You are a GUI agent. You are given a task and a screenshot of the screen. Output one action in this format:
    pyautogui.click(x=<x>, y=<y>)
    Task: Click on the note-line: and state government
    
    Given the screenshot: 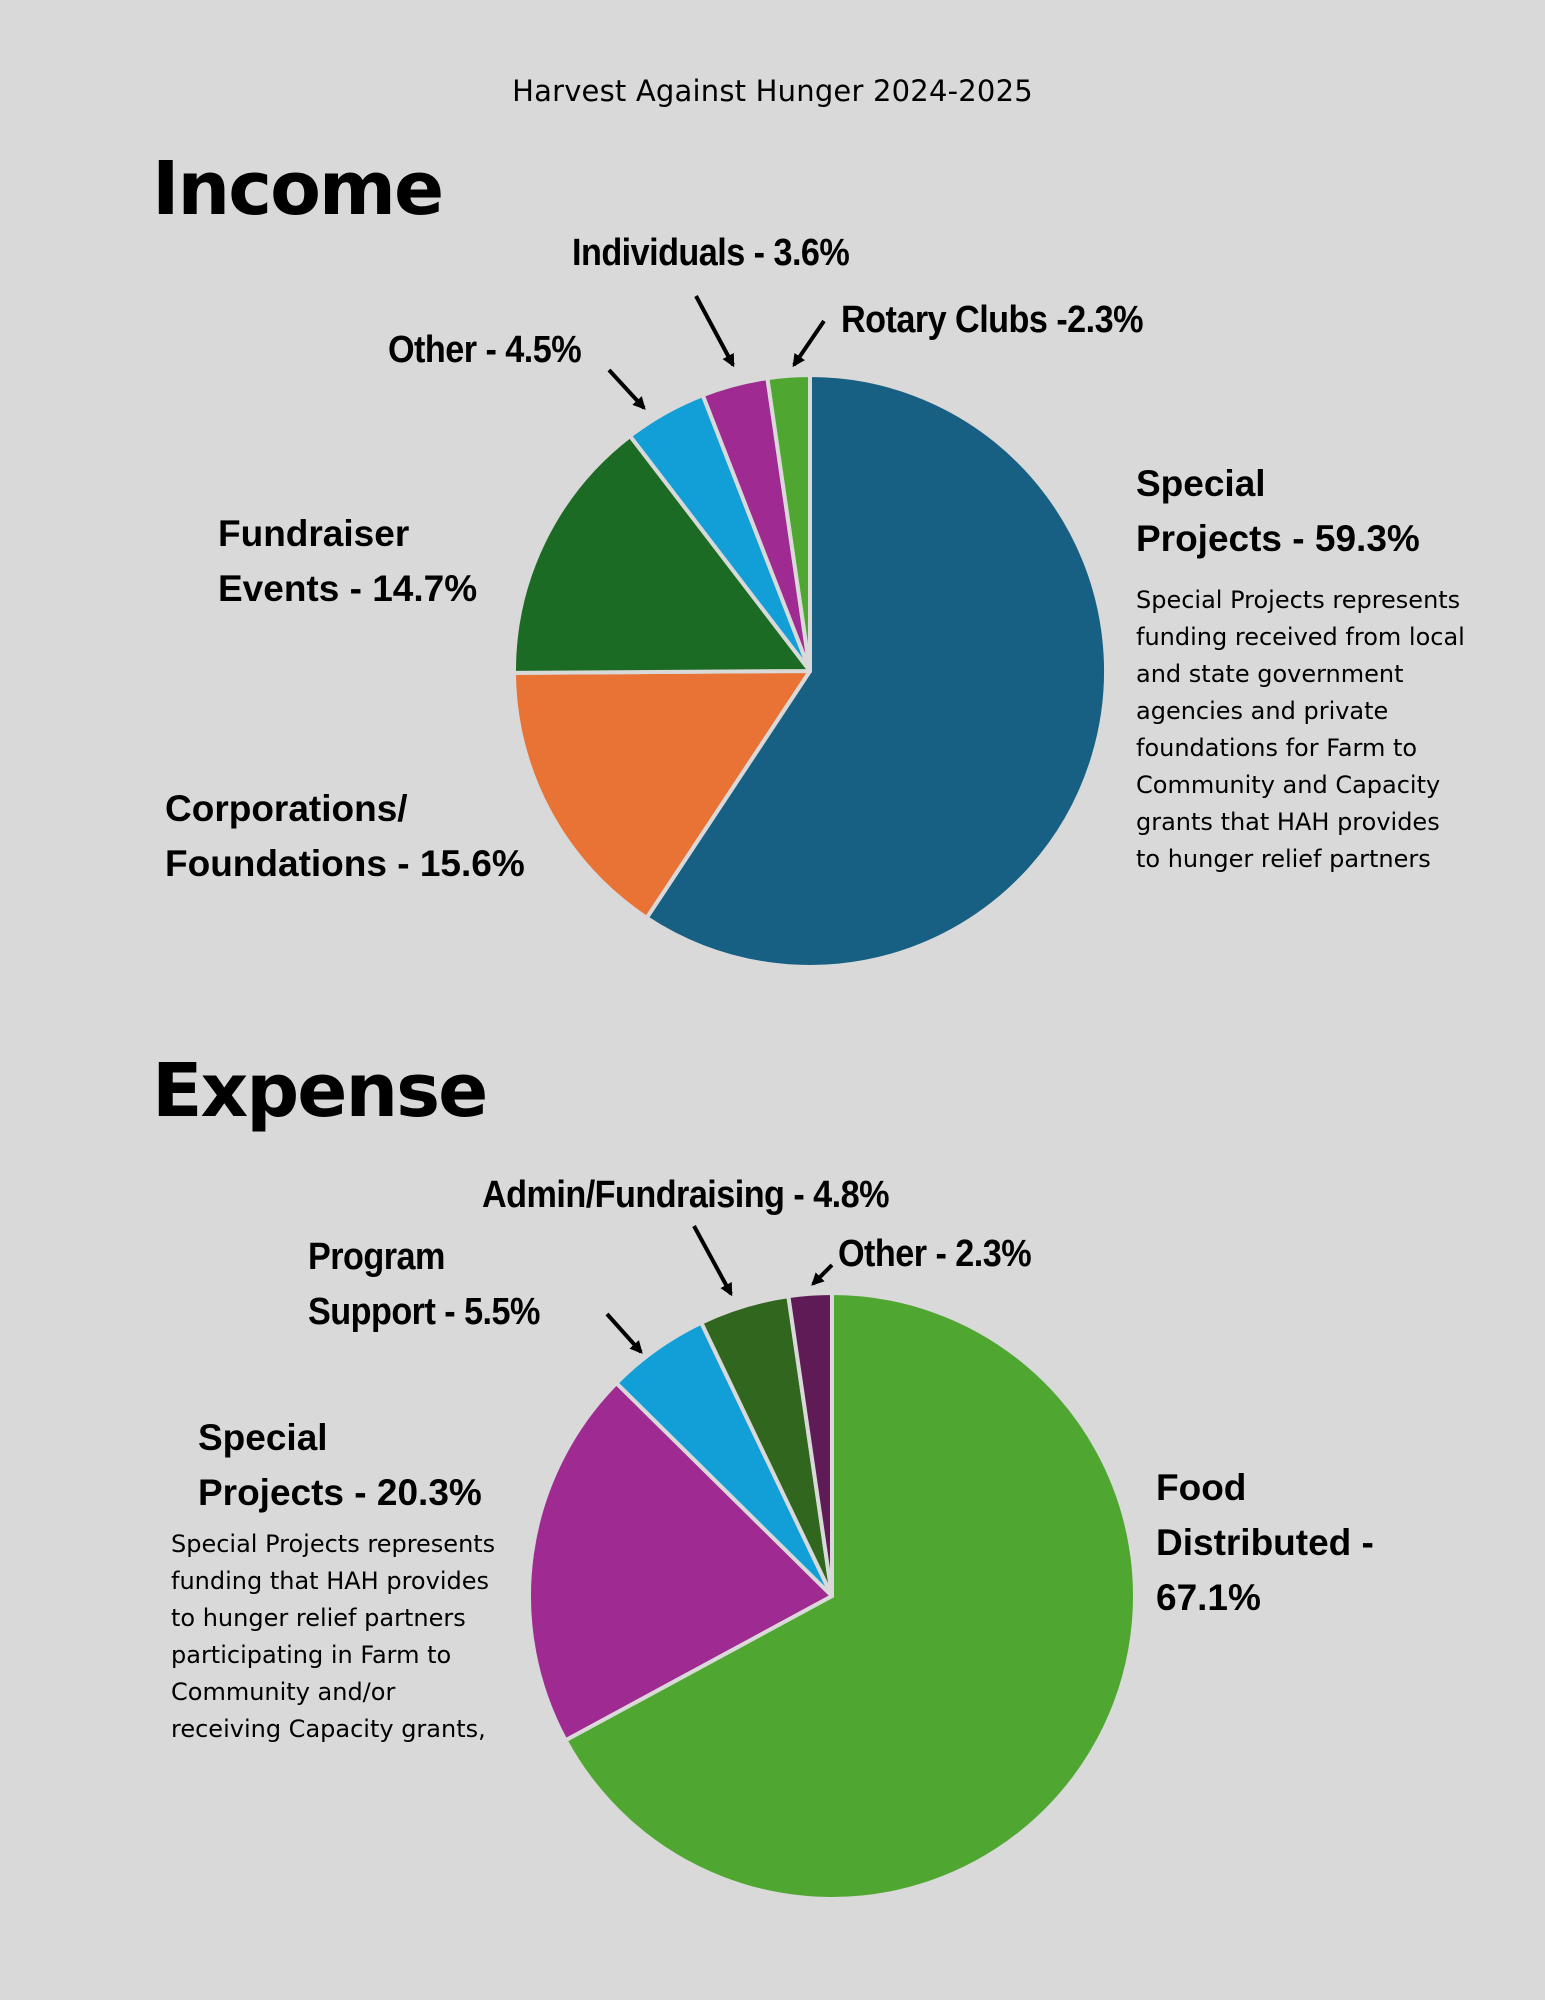 What is the action you would take?
    pyautogui.click(x=1270, y=674)
    